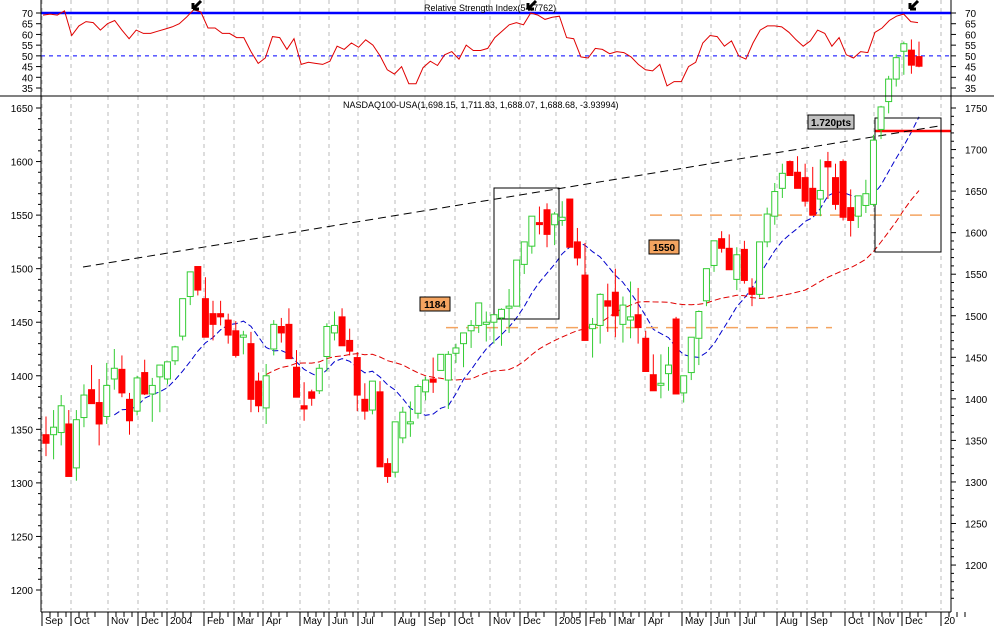  What do you see at coordinates (22, 163) in the screenshot?
I see `left-tick-label: 1600` at bounding box center [22, 163].